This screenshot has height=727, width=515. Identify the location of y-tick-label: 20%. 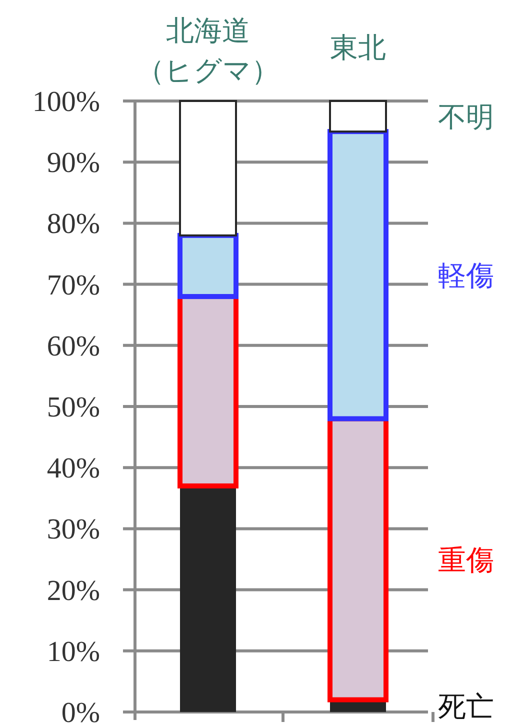
(73, 590).